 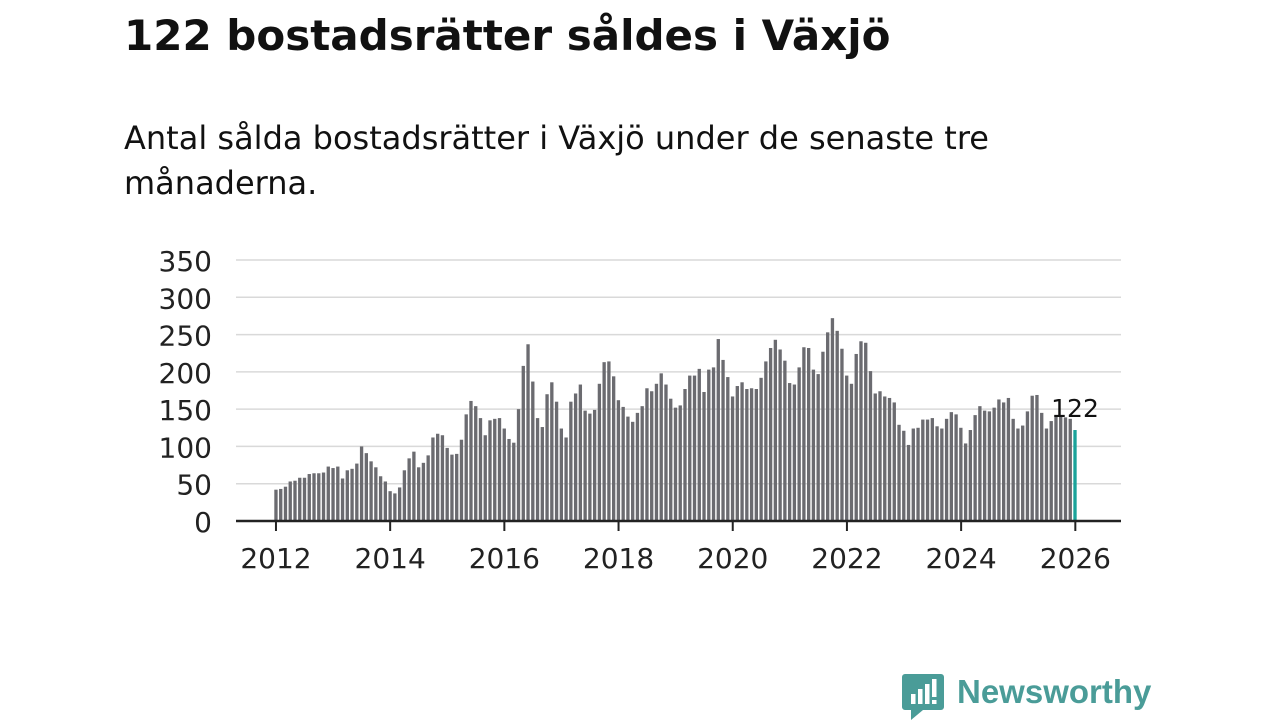 I want to click on x-tick-label: 2014, so click(x=390, y=558).